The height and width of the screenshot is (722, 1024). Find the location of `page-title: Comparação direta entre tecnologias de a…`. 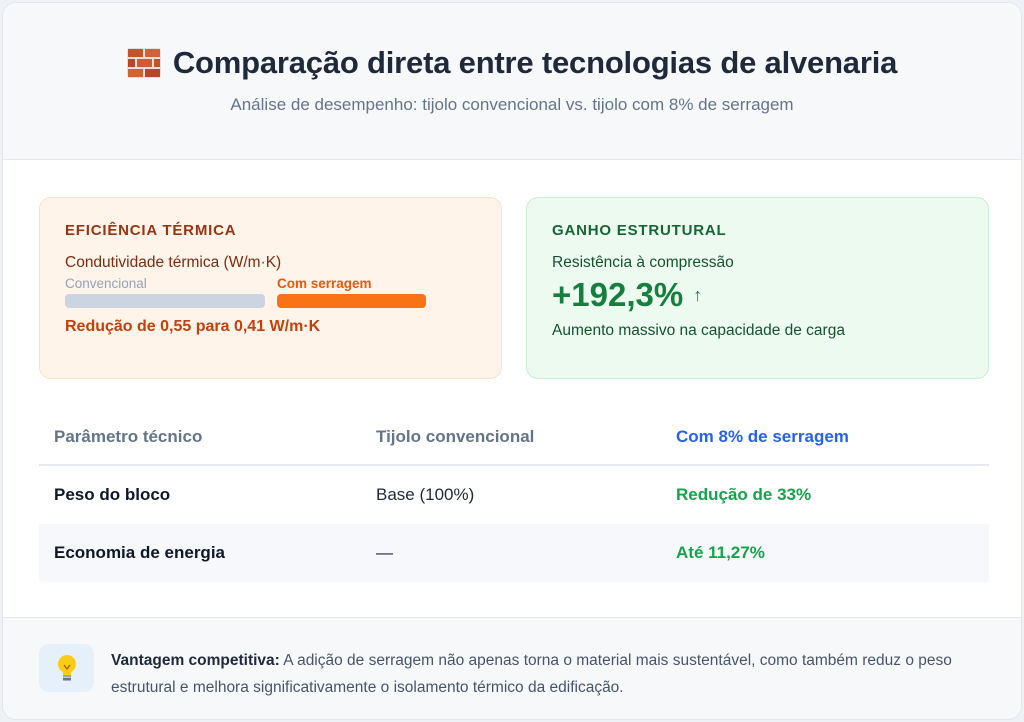

page-title: Comparação direta entre tecnologias de a… is located at coordinates (535, 62).